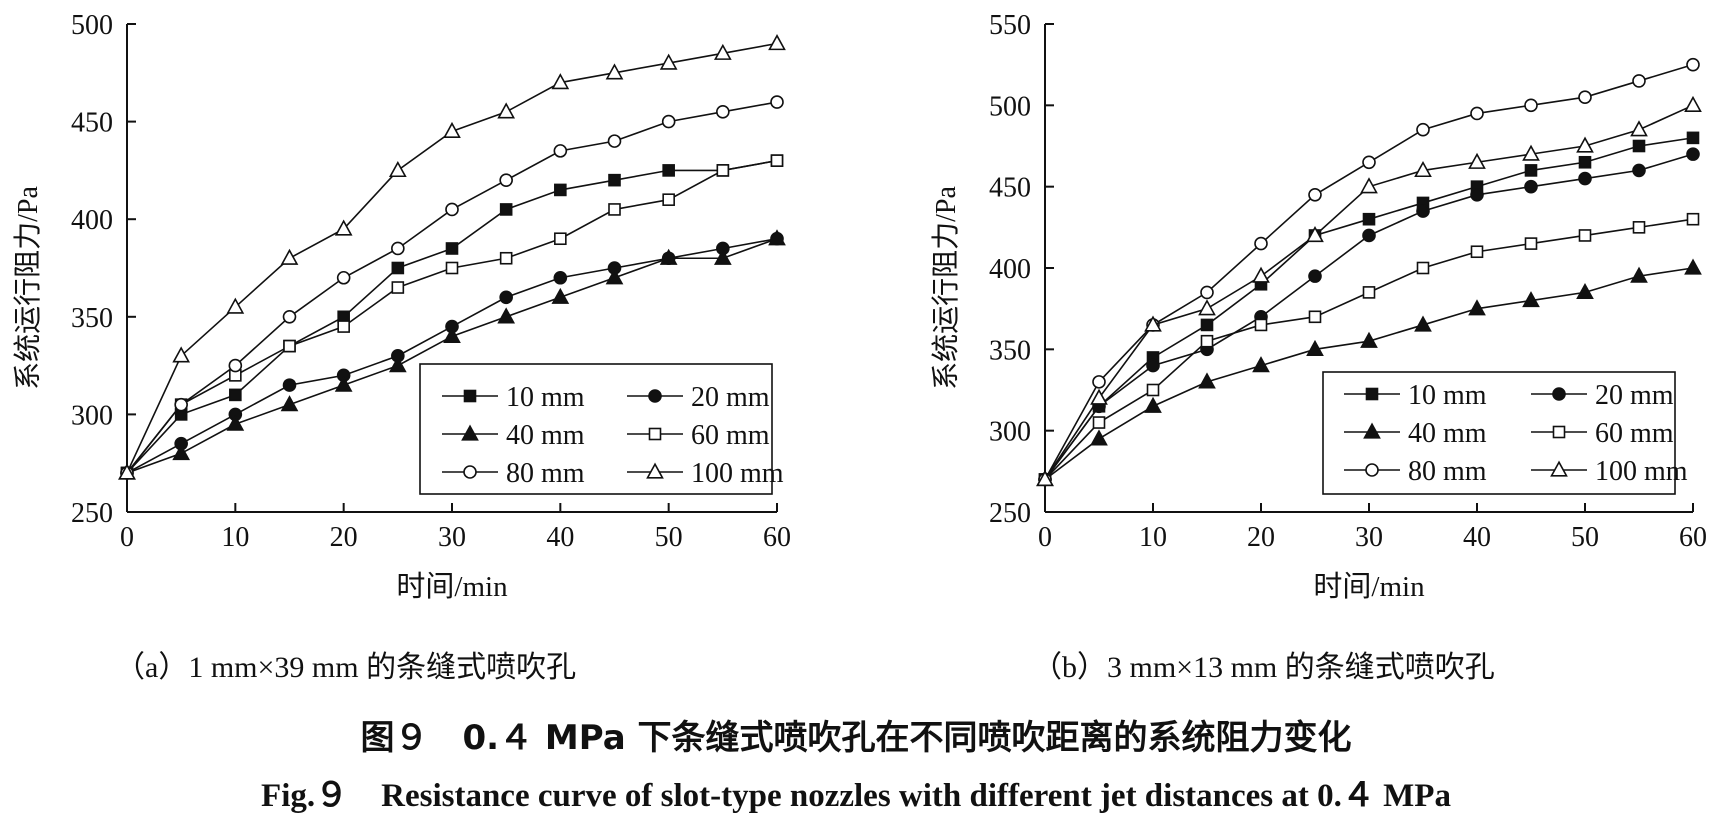  What do you see at coordinates (1369, 349) in the screenshot?
I see `series-60-mm` at bounding box center [1369, 349].